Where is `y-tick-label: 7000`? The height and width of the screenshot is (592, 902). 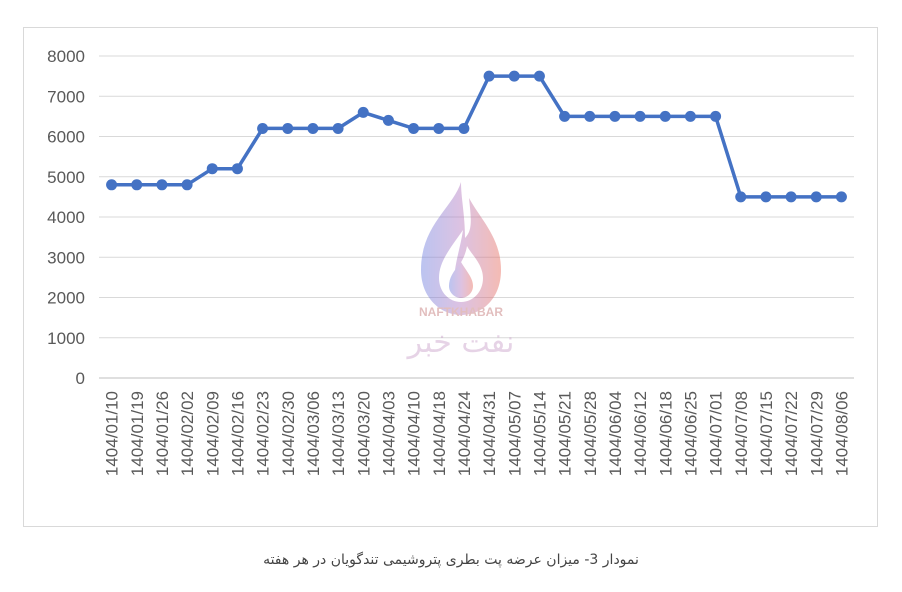 y-tick-label: 7000 is located at coordinates (66, 96).